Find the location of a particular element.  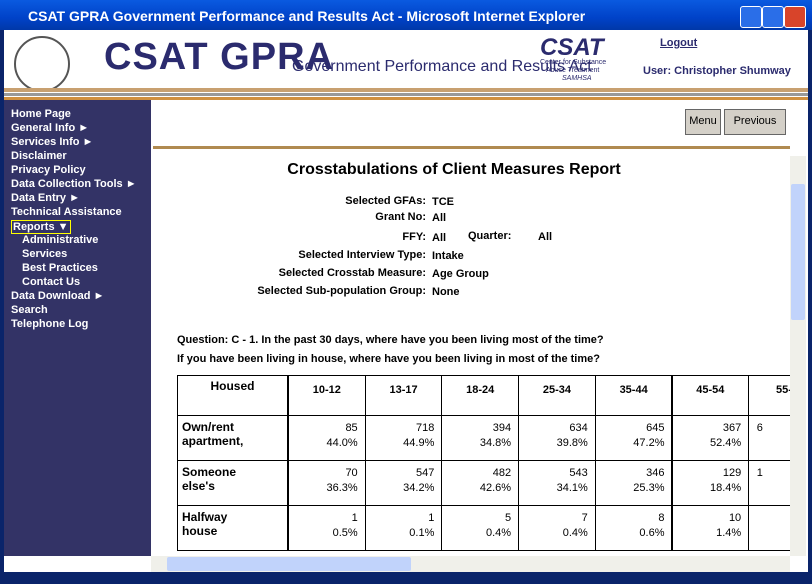

column-header: 10-12 is located at coordinates (326, 390).